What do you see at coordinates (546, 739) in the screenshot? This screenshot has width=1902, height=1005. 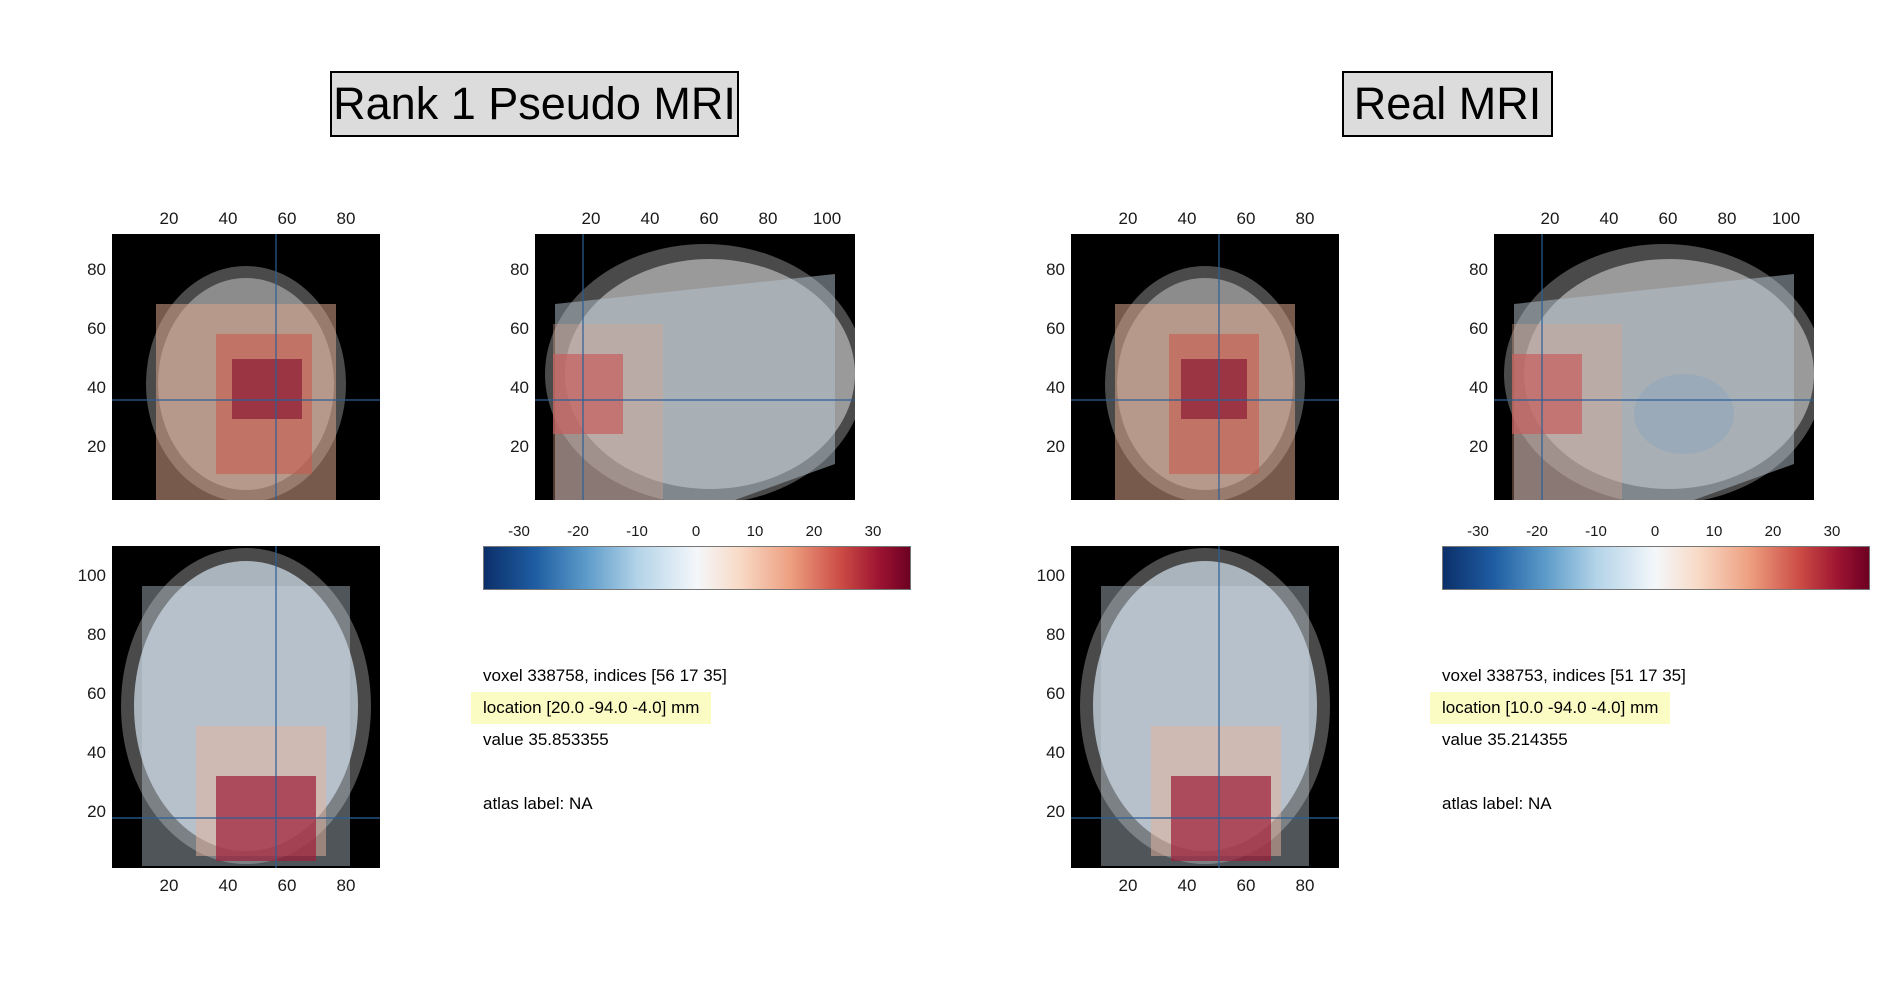 I see `left-value-info: value 35.853355` at bounding box center [546, 739].